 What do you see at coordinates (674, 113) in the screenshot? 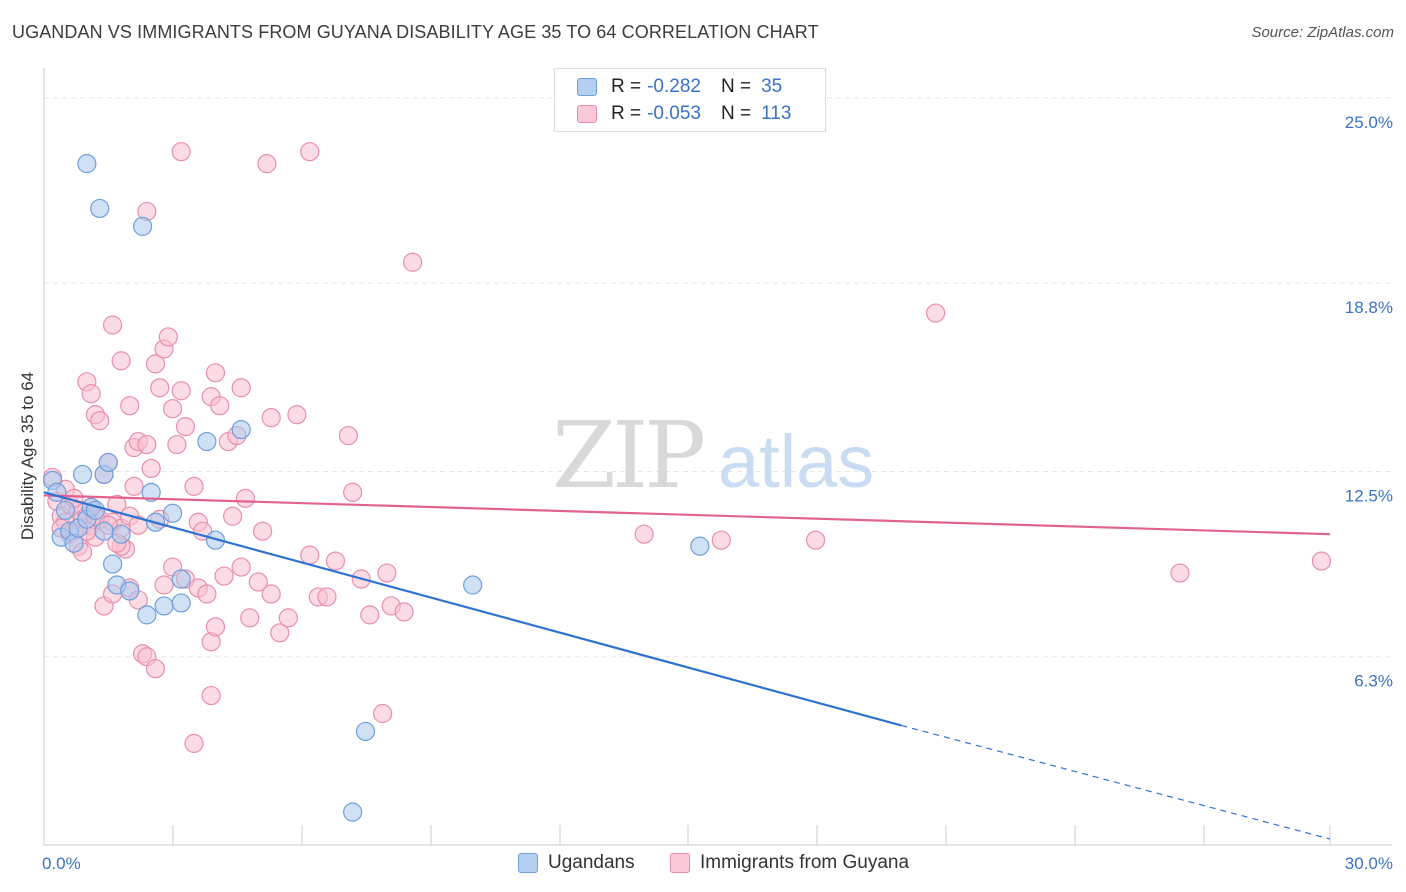
I see `legend-r-value: -0.053` at bounding box center [674, 113].